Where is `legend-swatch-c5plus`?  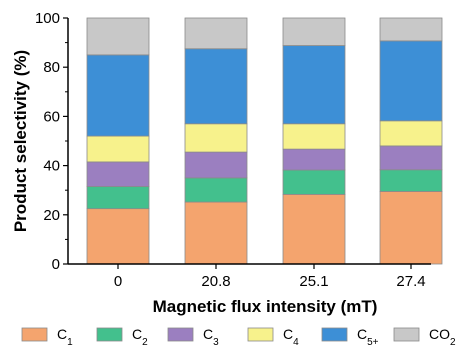
legend-swatch-c5plus is located at coordinates (334, 334).